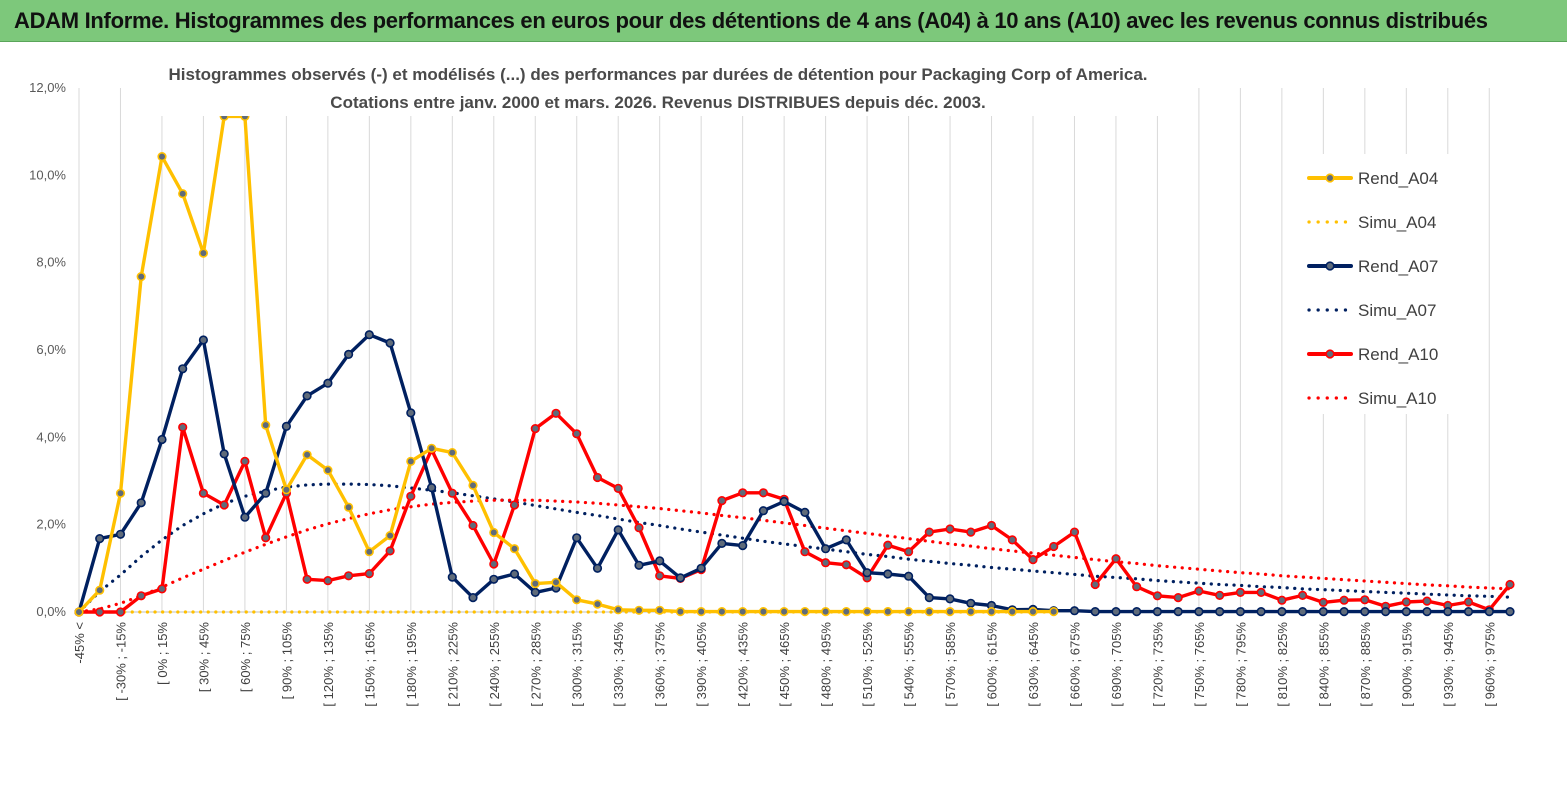 Image resolution: width=1567 pixels, height=789 pixels. I want to click on x-tick-label: [ 930% ; 945%, so click(1448, 664).